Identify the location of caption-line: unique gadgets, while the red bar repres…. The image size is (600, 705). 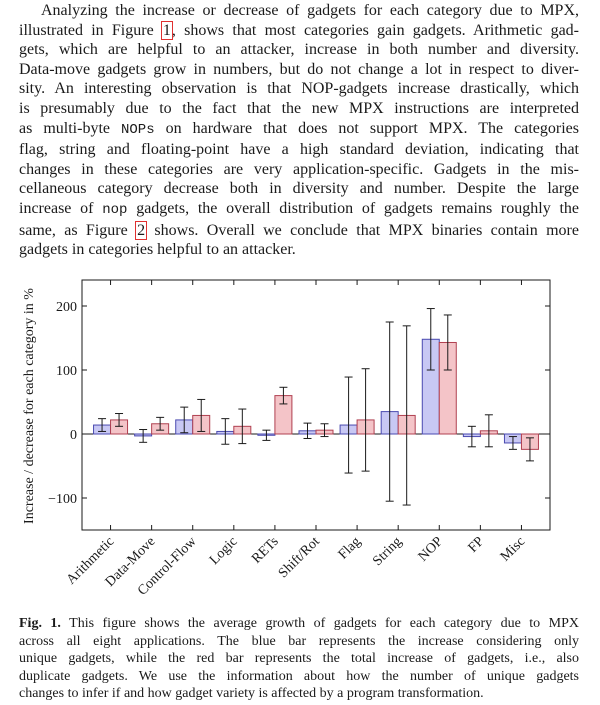
(299, 658).